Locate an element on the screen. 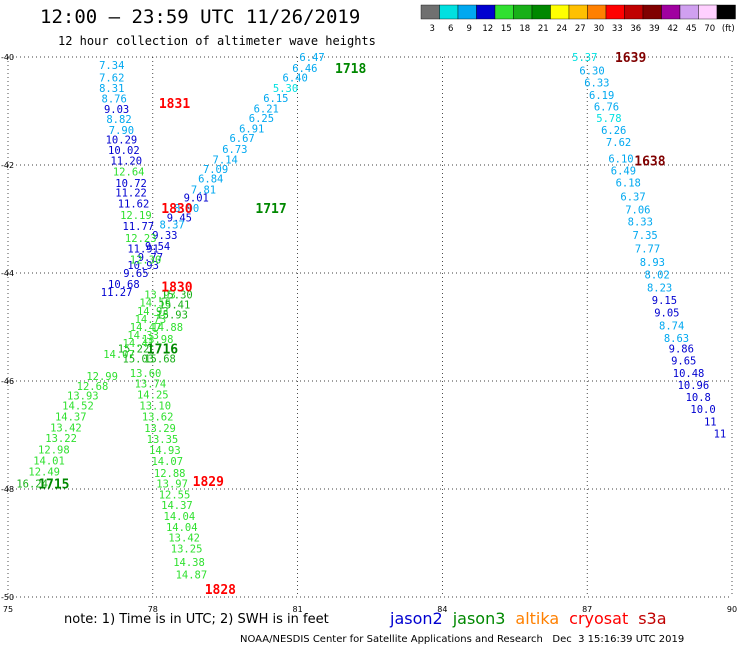 This screenshot has height=650, width=740. wave-height-value: 10.72 is located at coordinates (131, 184).